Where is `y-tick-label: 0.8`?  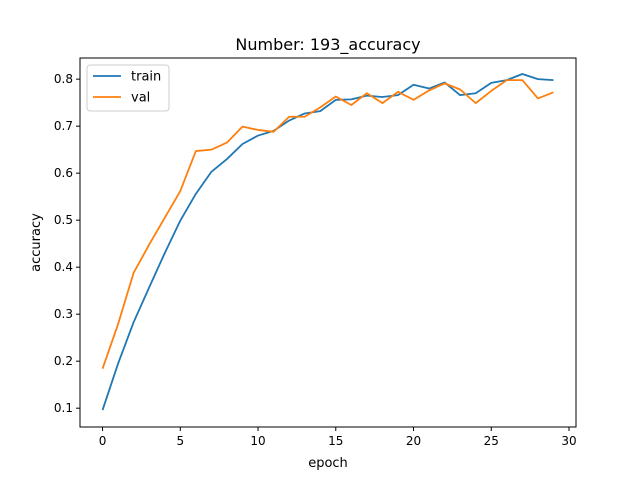
y-tick-label: 0.8 is located at coordinates (63, 79).